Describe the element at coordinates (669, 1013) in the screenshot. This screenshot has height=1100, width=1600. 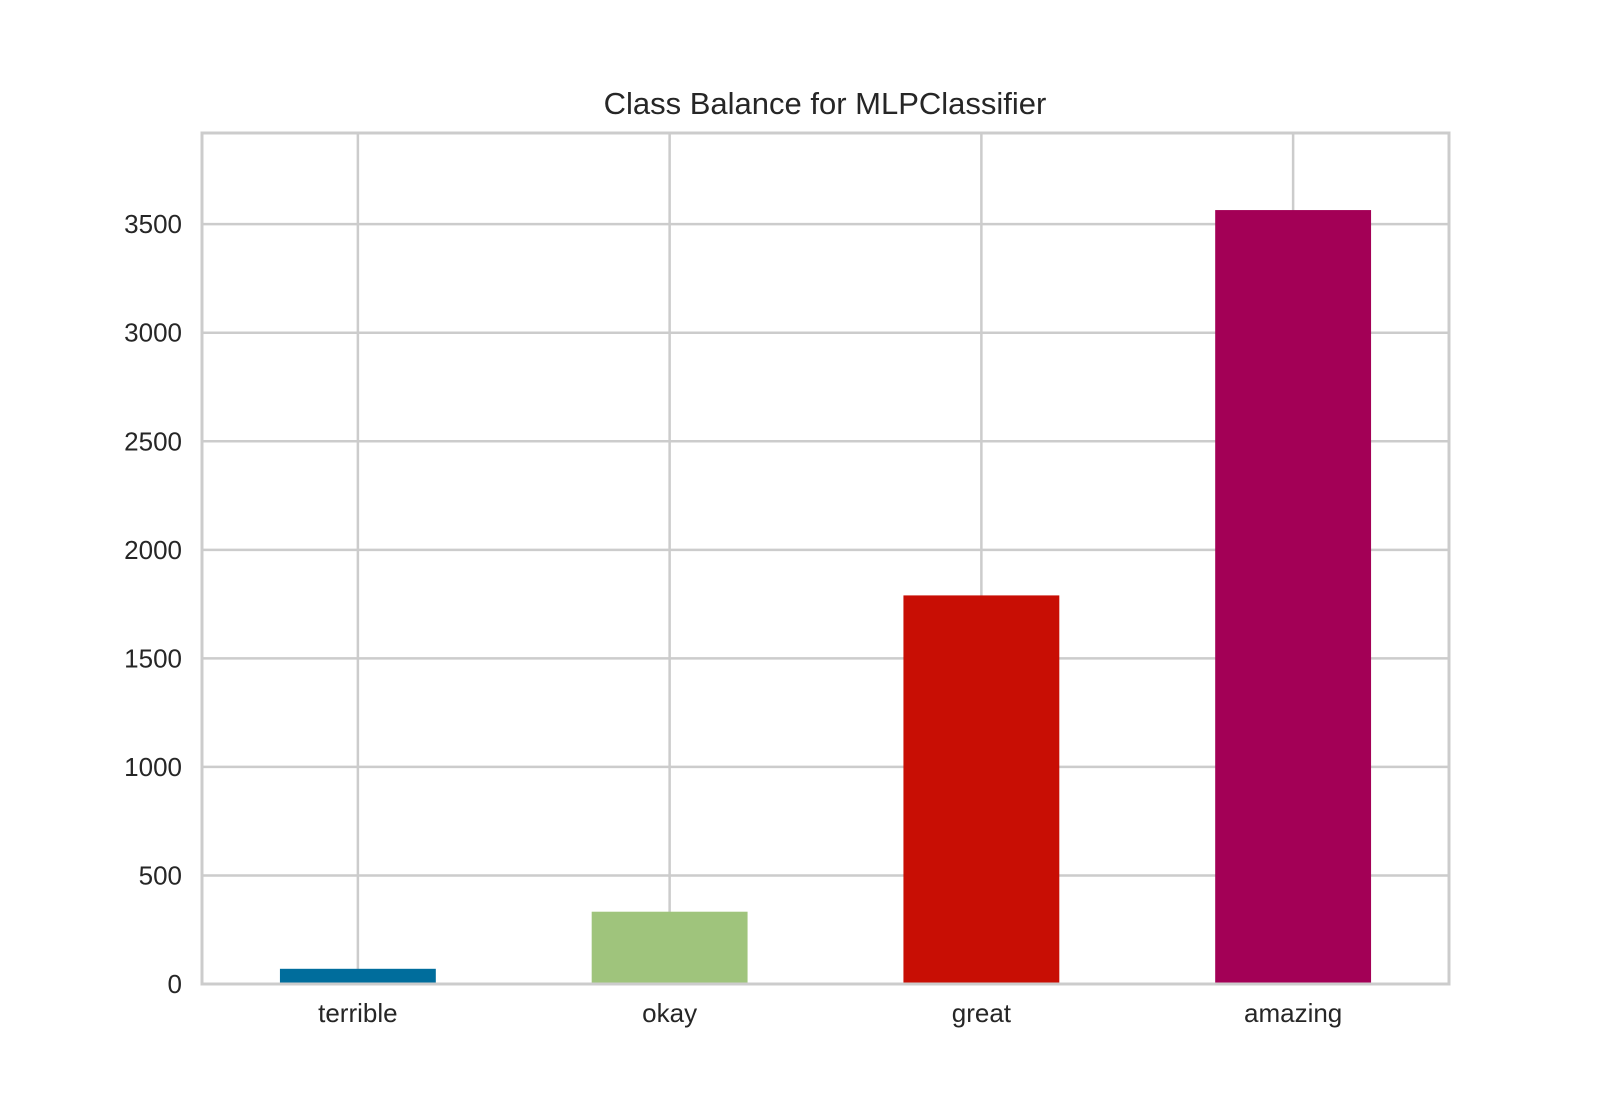
I see `x-tick-label: okay` at that location.